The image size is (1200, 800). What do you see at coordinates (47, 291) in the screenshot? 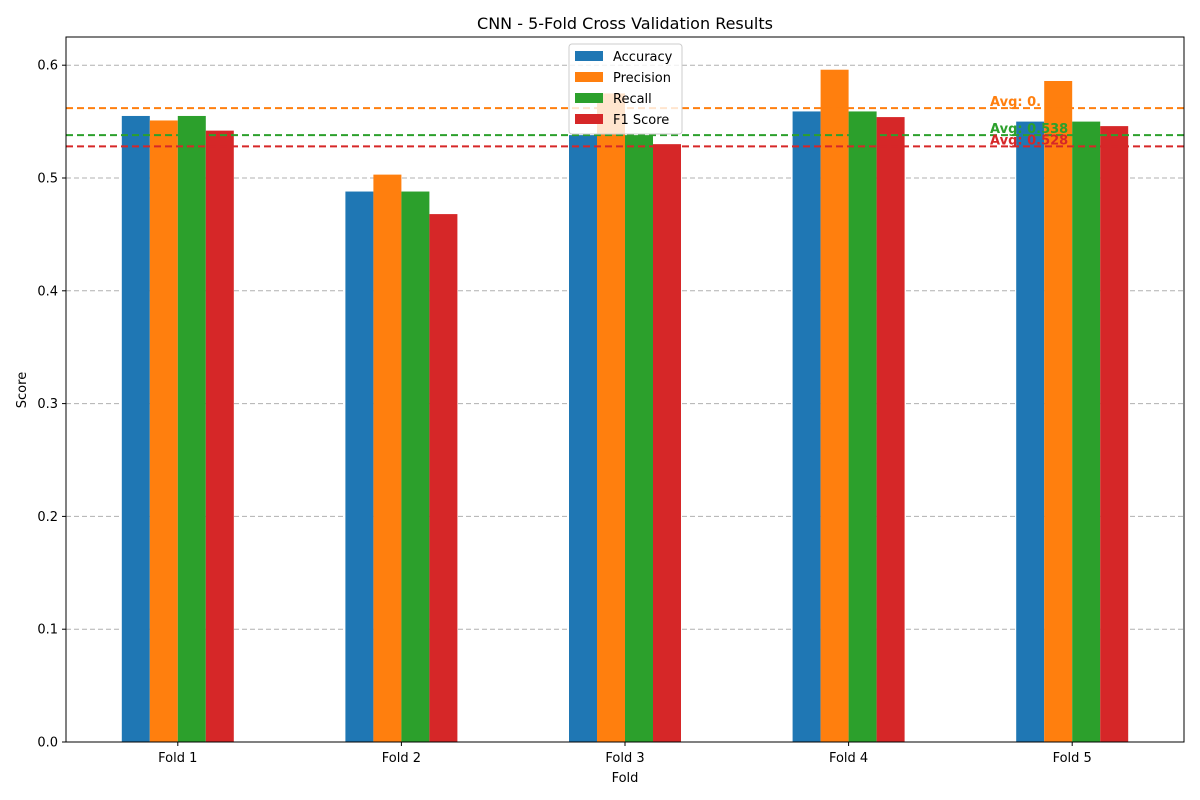
I see `y-tick-label: 0.4` at bounding box center [47, 291].